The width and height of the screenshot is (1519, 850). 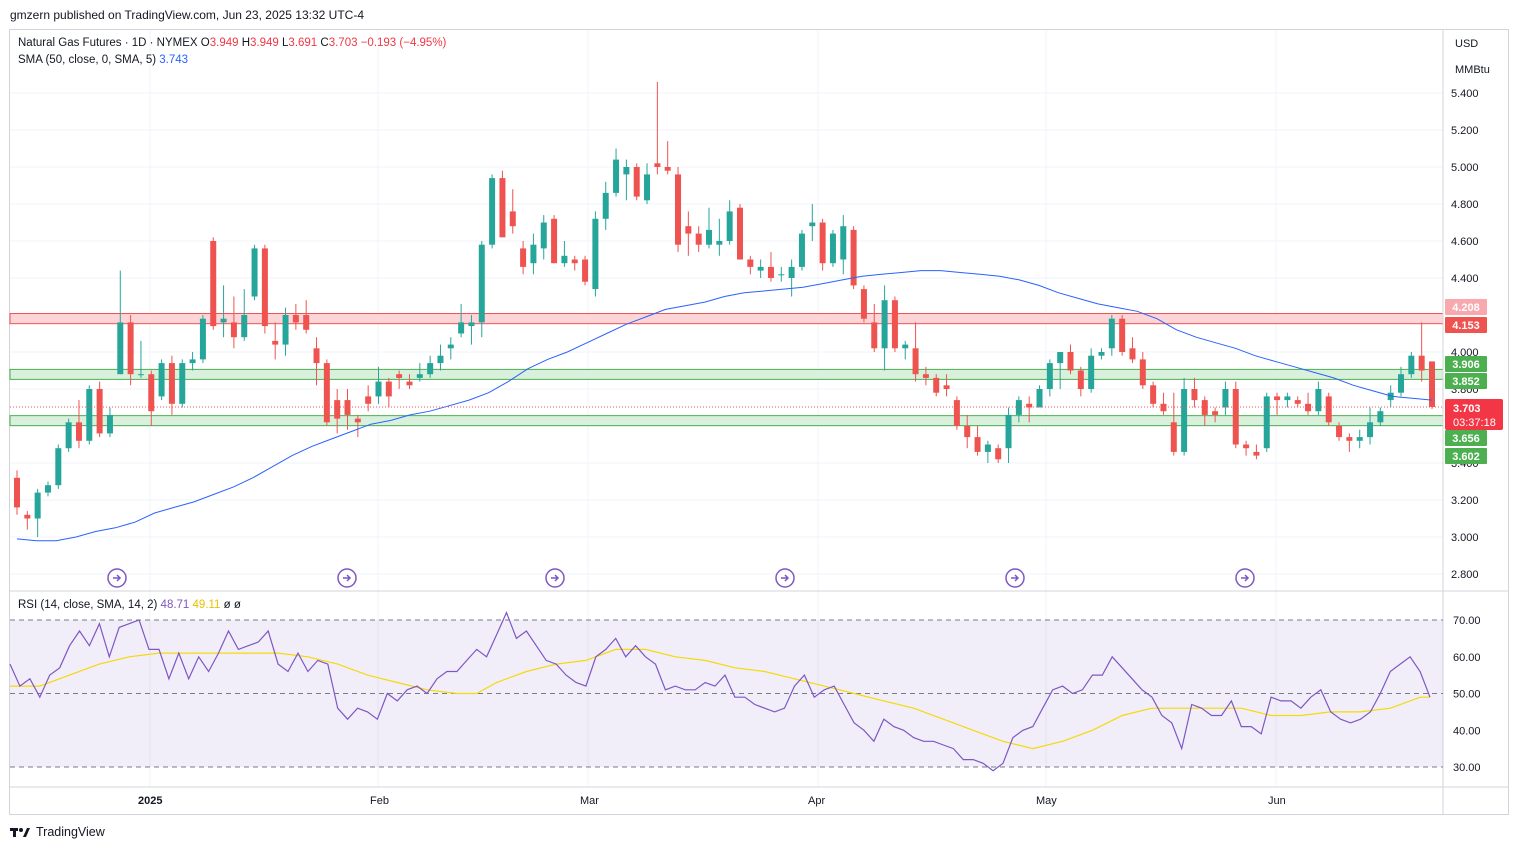 I want to click on ohlc-open-label: O, so click(x=205, y=43).